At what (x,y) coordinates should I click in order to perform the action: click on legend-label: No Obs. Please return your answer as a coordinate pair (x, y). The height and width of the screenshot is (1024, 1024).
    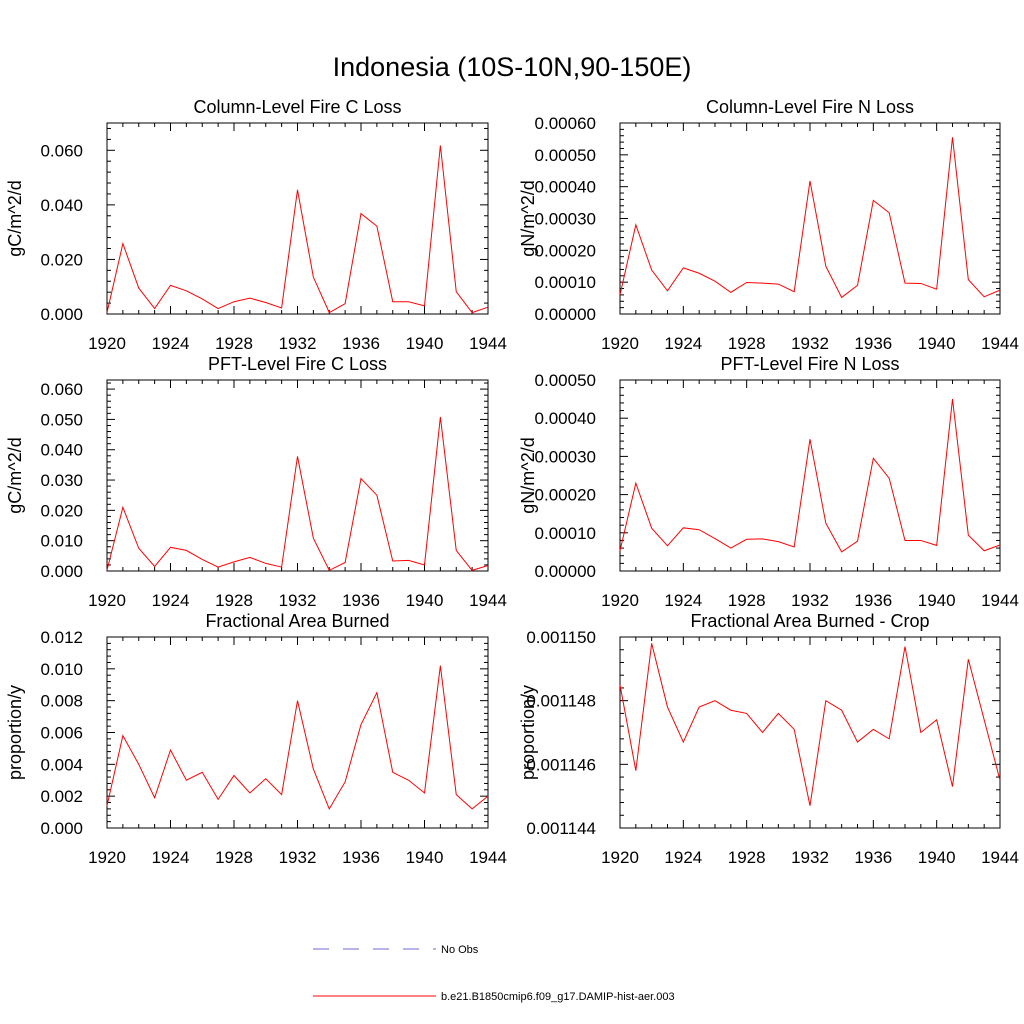
    Looking at the image, I should click on (460, 950).